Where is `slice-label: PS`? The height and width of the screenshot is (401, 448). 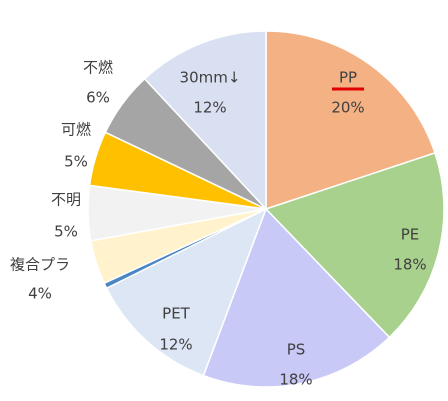
slice-label: PS is located at coordinates (296, 350).